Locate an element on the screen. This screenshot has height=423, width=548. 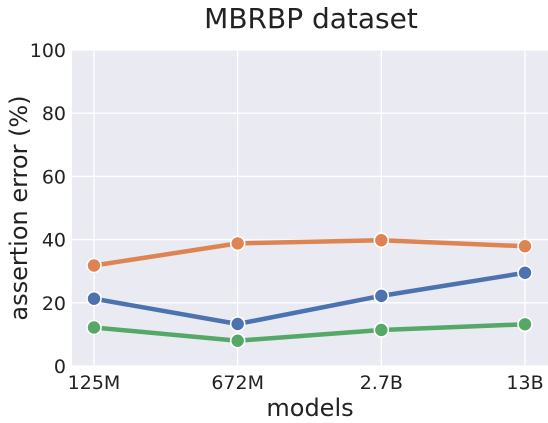
x-tick-label: 13B is located at coordinates (524, 383).